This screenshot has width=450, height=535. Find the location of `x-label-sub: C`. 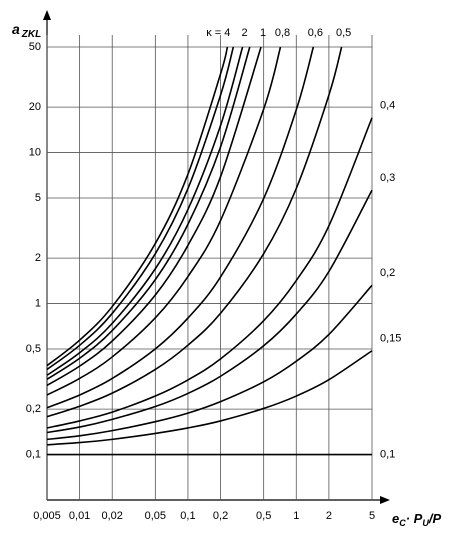

x-label-sub: C is located at coordinates (402, 523).